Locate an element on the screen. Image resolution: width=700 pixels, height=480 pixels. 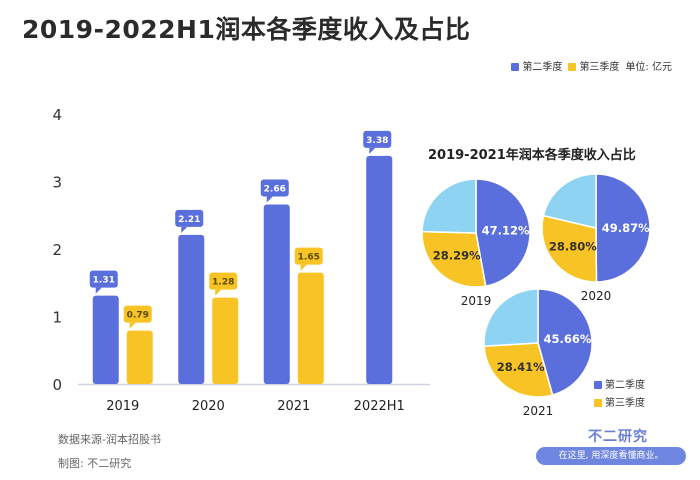
y-tick-label: 1 is located at coordinates (57, 318).